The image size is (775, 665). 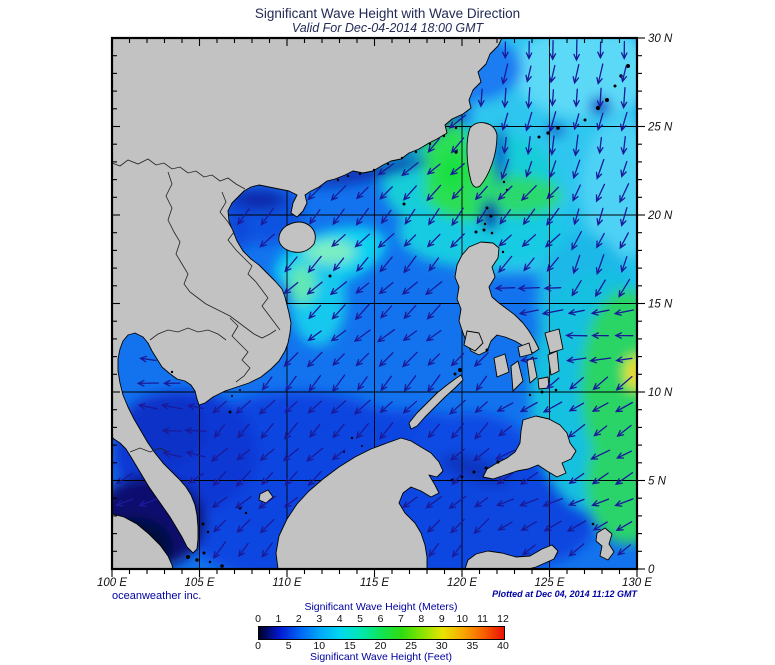 I want to click on wave-height-colorbar, so click(x=381, y=633).